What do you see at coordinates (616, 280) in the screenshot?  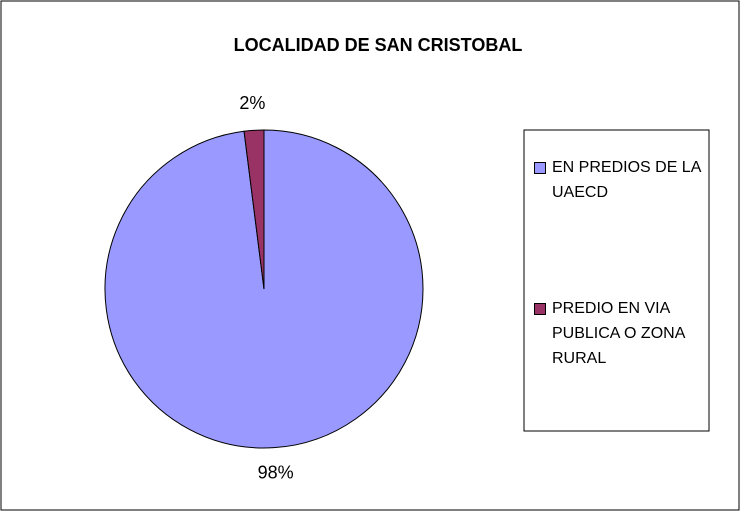 I see `legend-box` at bounding box center [616, 280].